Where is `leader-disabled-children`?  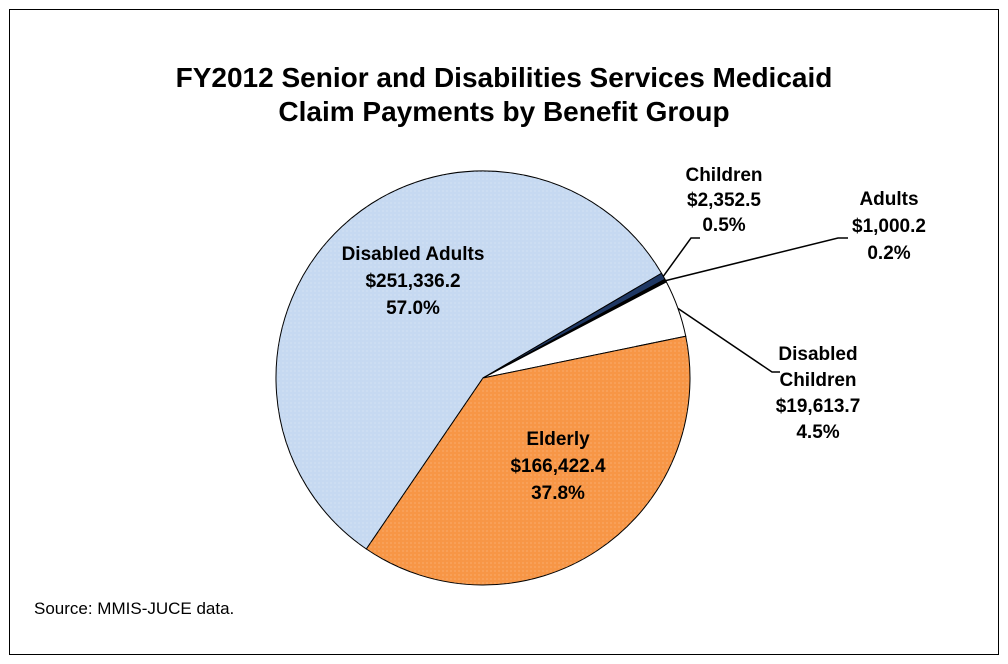 leader-disabled-children is located at coordinates (728, 340).